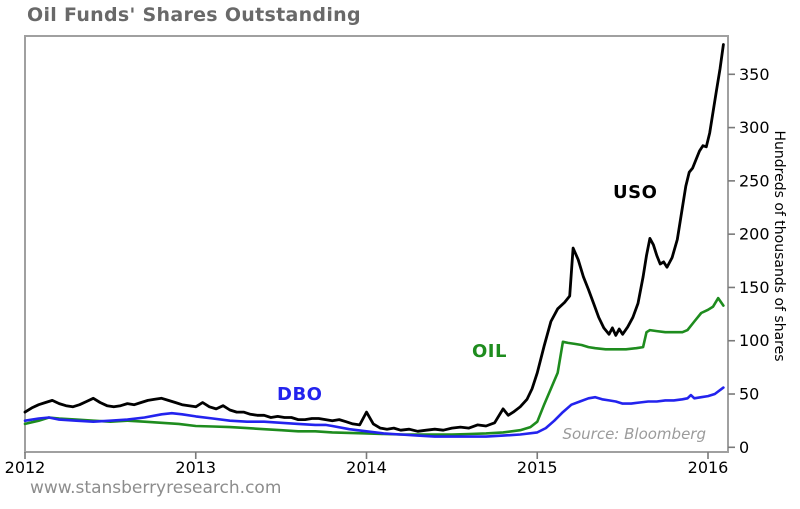  I want to click on y-tick-label: 200, so click(754, 234).